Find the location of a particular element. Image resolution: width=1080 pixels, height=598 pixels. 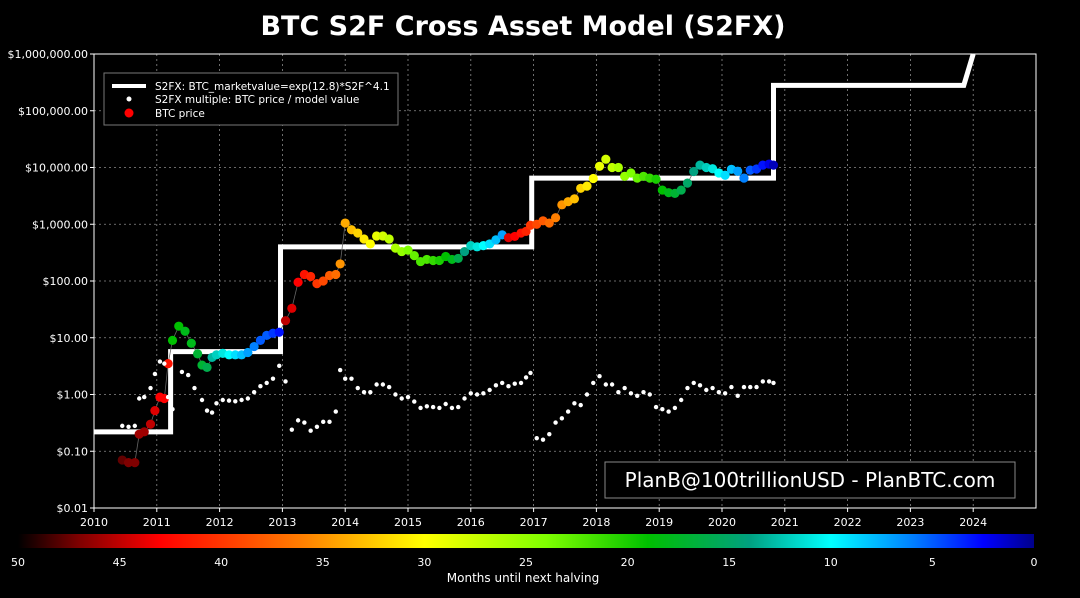

x-tick-label: 2011 is located at coordinates (157, 522).